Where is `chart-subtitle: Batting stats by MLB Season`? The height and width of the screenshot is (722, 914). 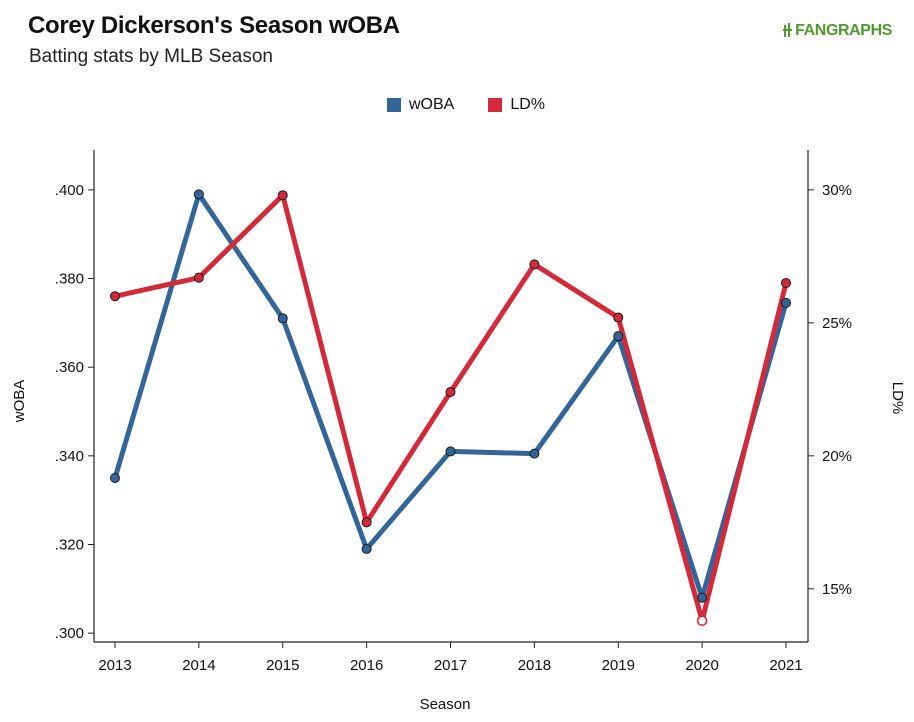
chart-subtitle: Batting stats by MLB Season is located at coordinates (151, 56).